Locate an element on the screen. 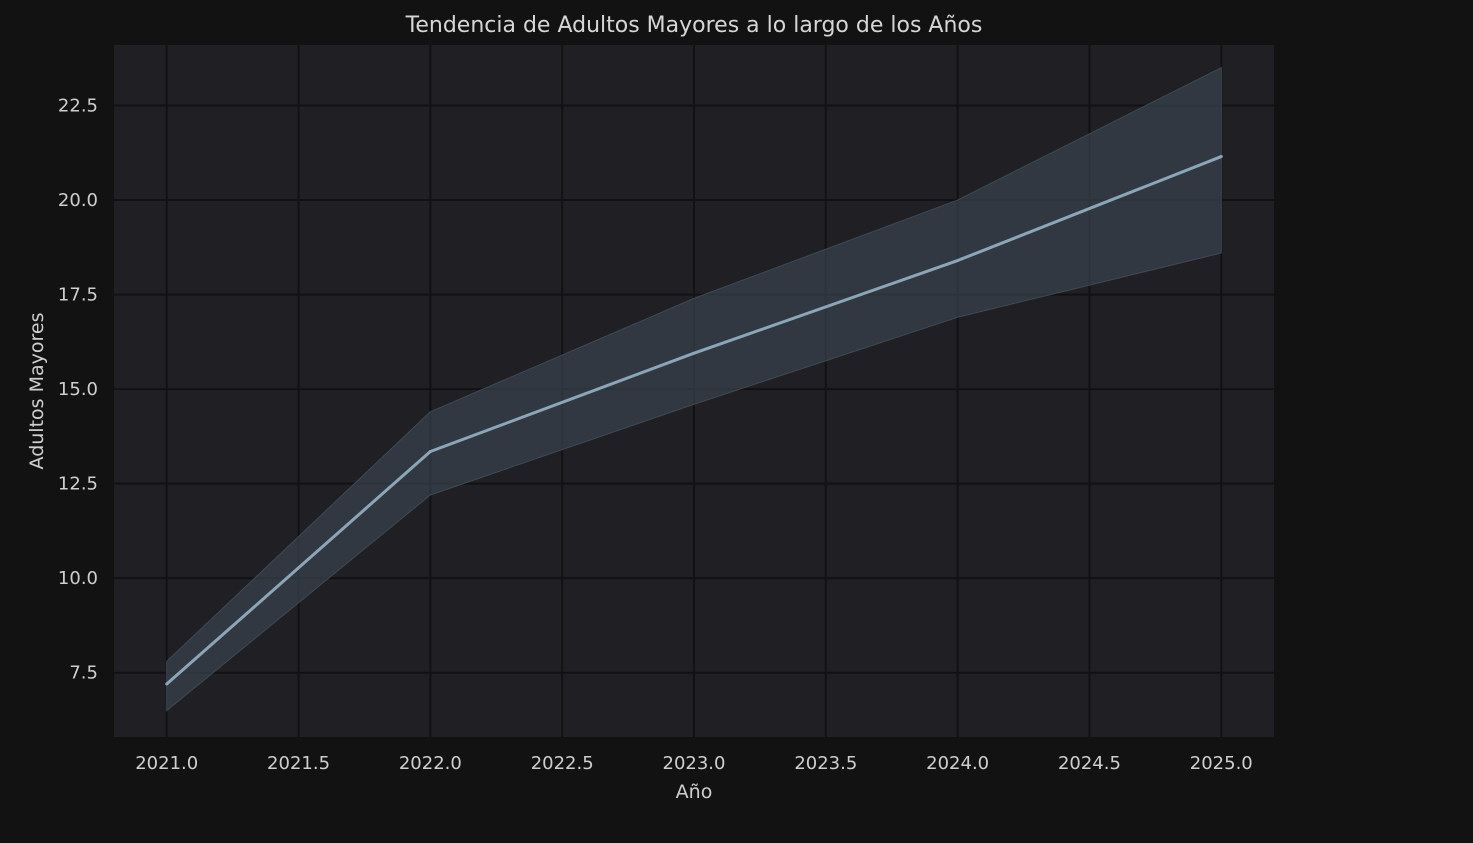 The image size is (1473, 843). x-tick-label: 2022.0 is located at coordinates (430, 763).